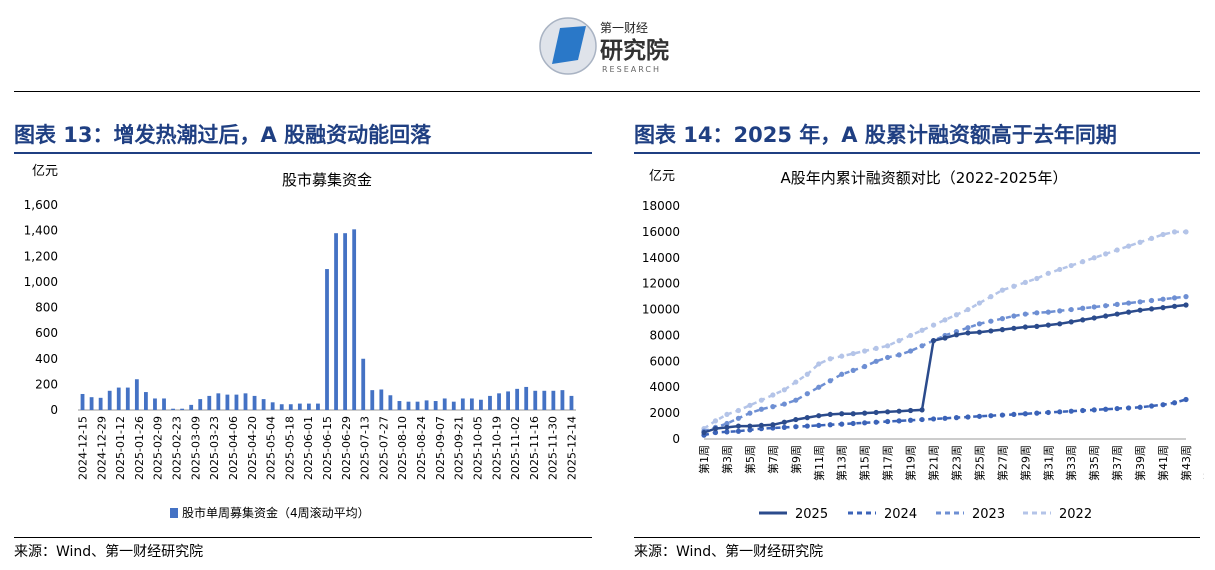 This screenshot has width=1215, height=570. What do you see at coordinates (875, 135) in the screenshot?
I see `right-panel-title: 图表 14：2025 年，A 股累计融资额高于去年同期` at bounding box center [875, 135].